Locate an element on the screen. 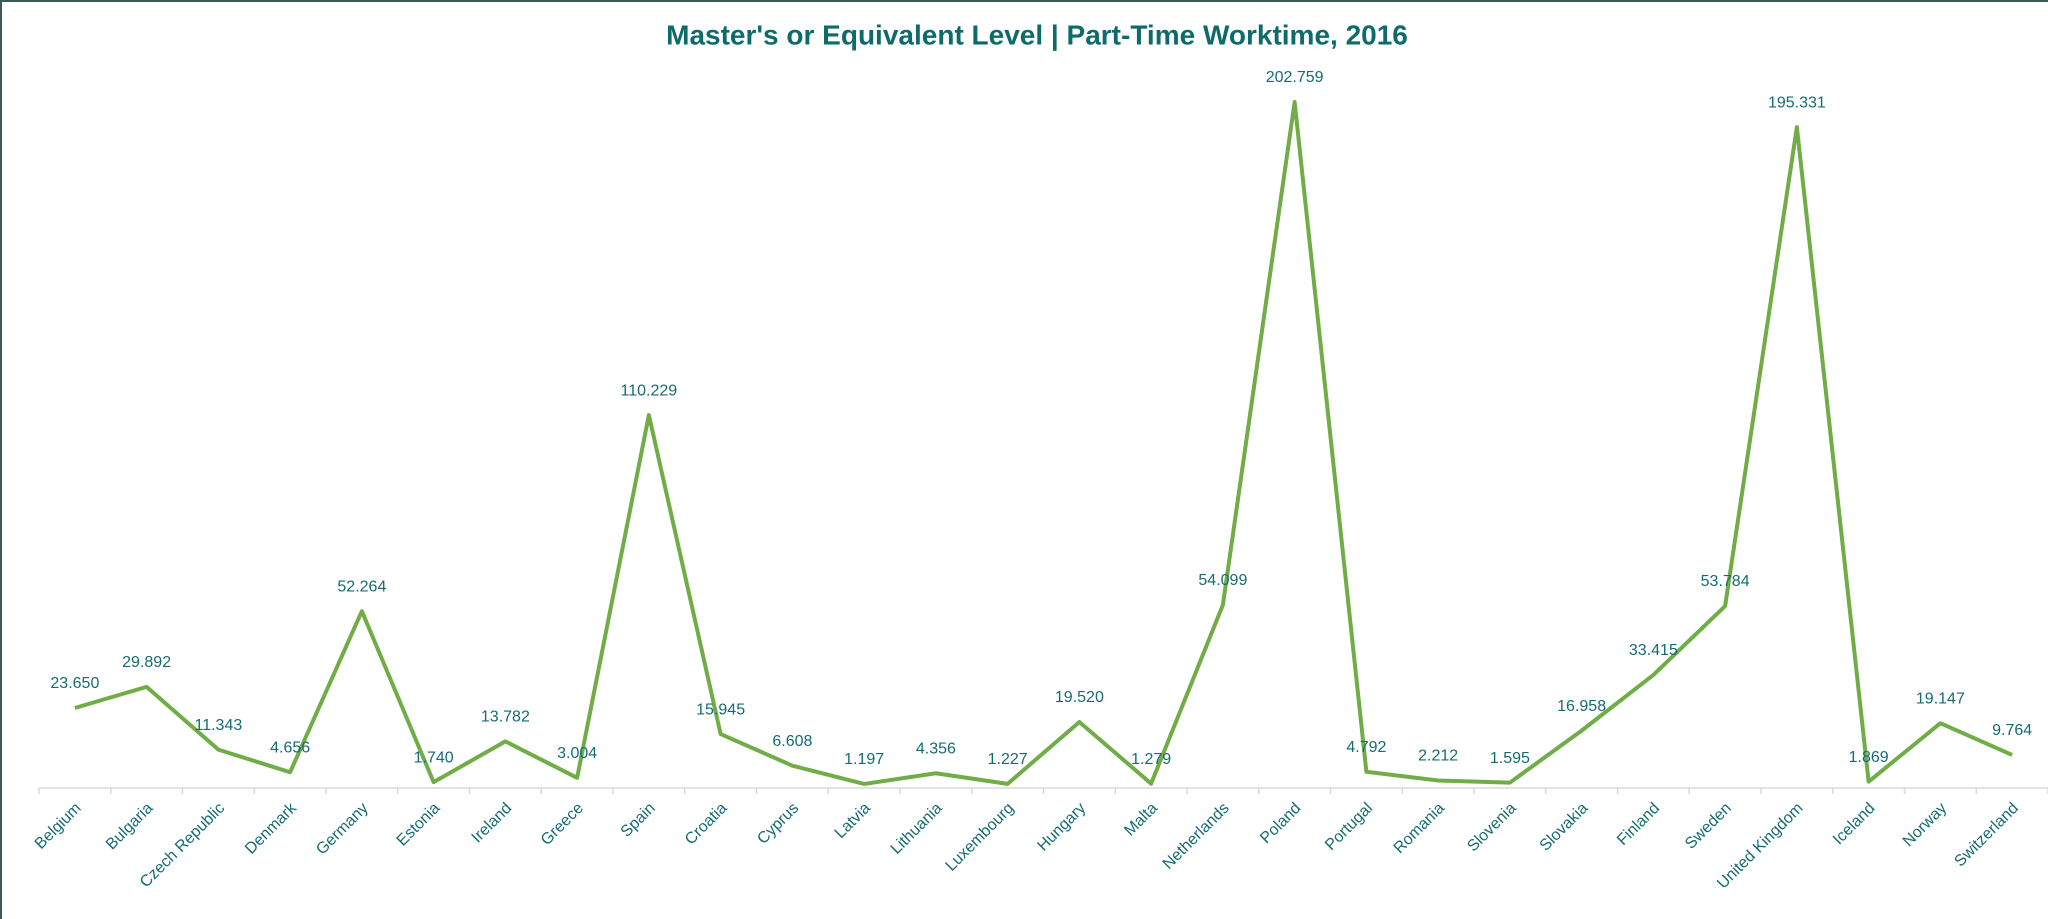  data-label: 195.331 is located at coordinates (1797, 102).